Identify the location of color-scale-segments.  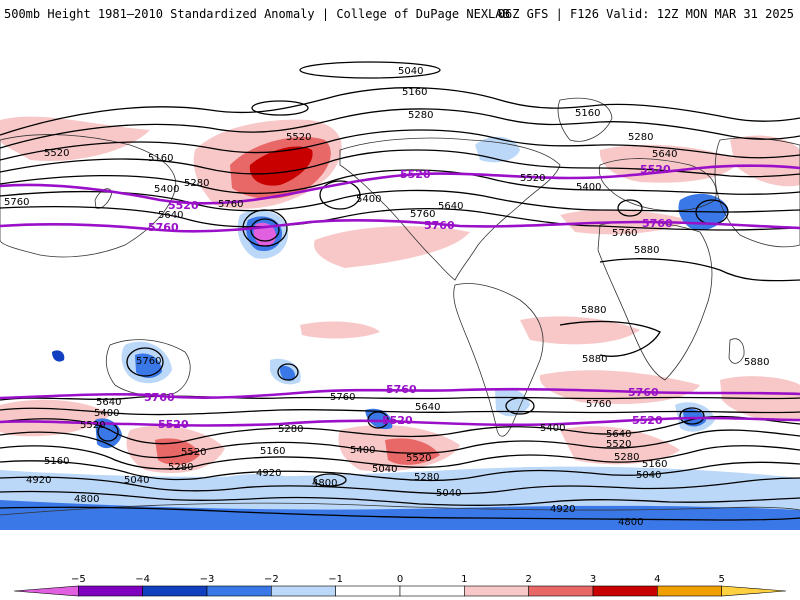
(400, 591).